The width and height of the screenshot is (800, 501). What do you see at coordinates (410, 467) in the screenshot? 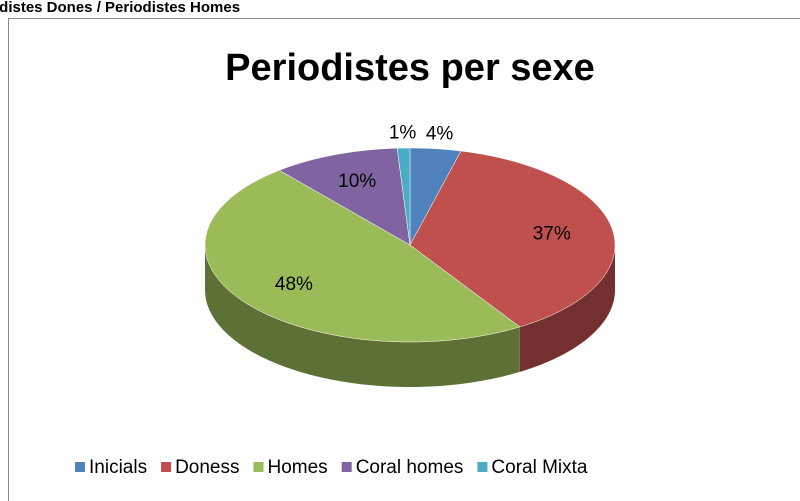
I see `legend-label: Coral homes` at bounding box center [410, 467].